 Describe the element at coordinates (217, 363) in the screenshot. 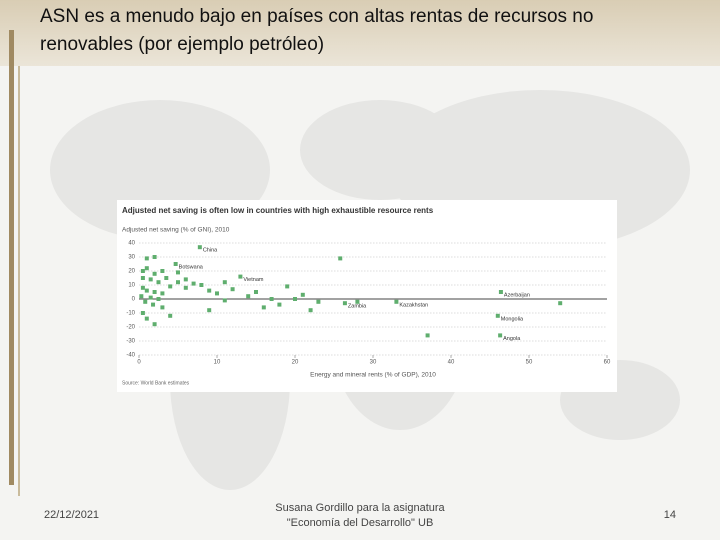

I see `x-tick-label: 10` at that location.